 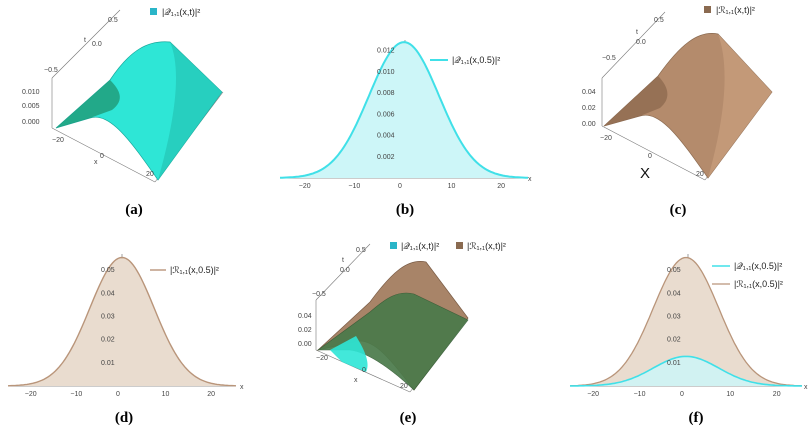 What do you see at coordinates (408, 418) in the screenshot?
I see `caption-e: (e)` at bounding box center [408, 418].